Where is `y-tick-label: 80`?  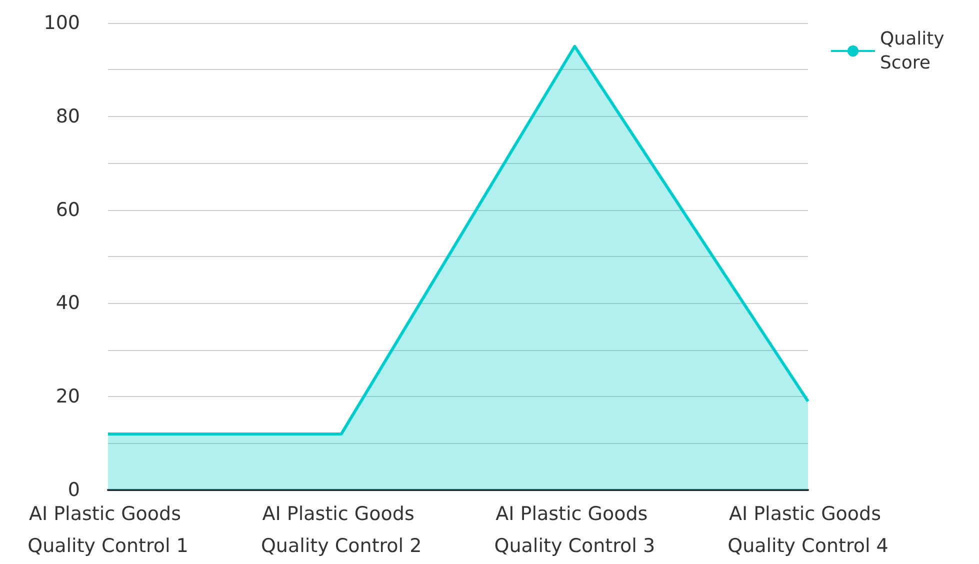 y-tick-label: 80 is located at coordinates (68, 116).